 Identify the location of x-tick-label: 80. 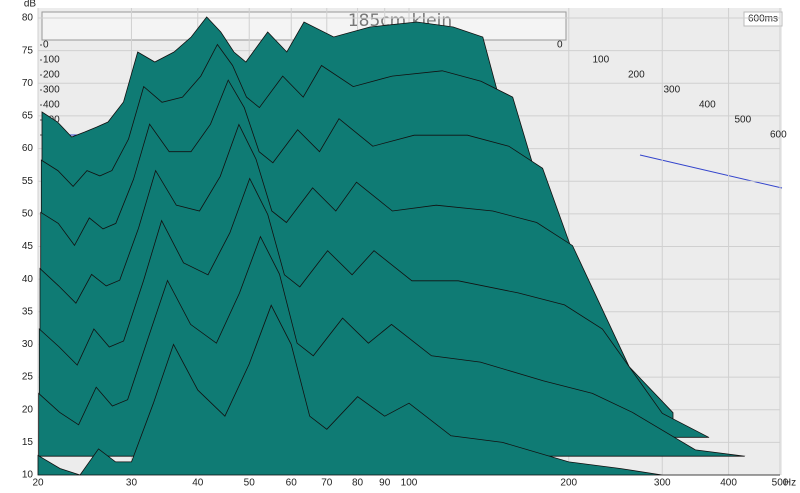
(358, 483).